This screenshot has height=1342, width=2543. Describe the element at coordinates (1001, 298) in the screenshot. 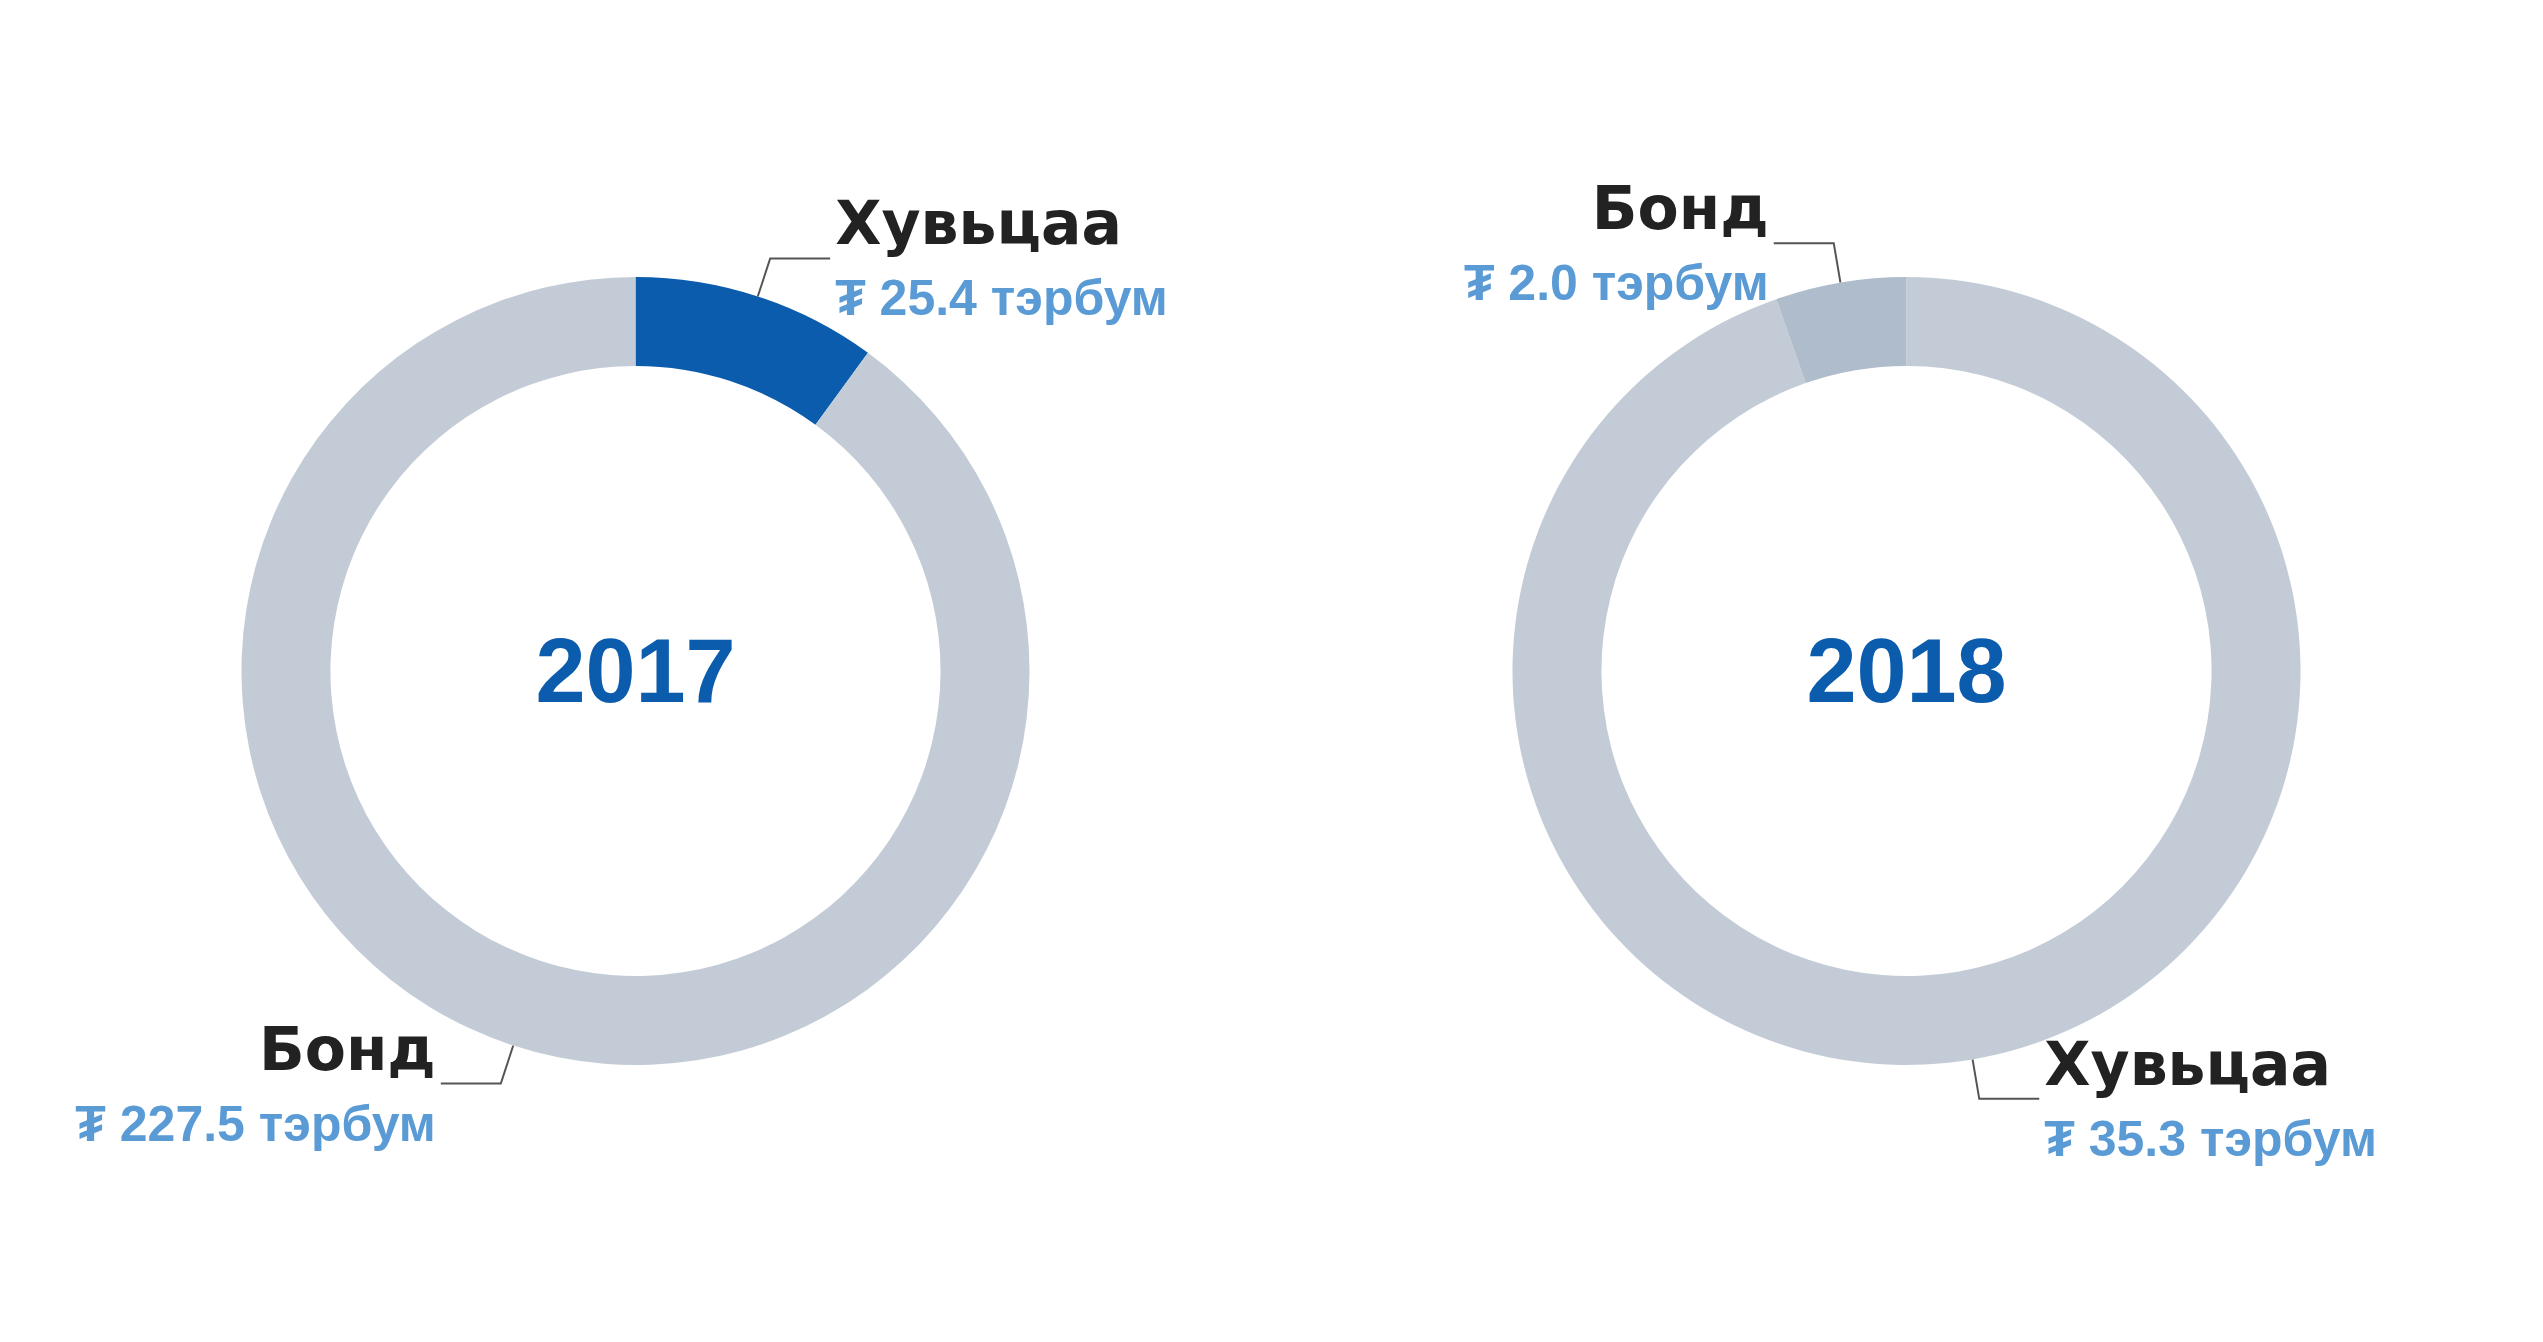

I see `data-label: ₮ 25.4 тэрбум` at that location.